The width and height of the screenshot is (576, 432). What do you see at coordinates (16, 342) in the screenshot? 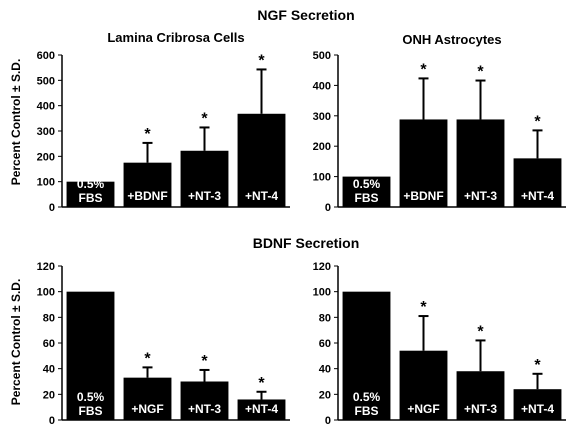
I see `y-axis-label-bottom: Percent Control ± S.D.` at bounding box center [16, 342].